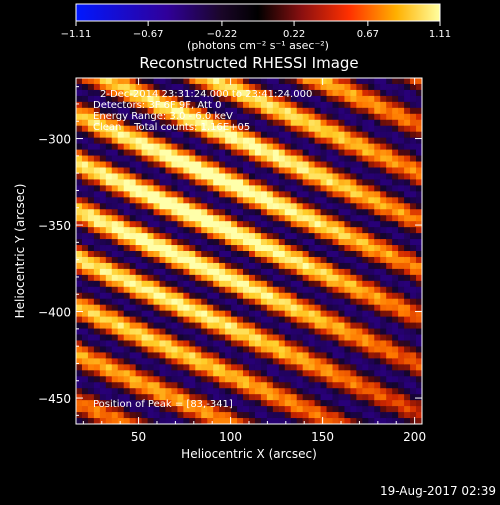 This screenshot has width=500, height=505. I want to click on y-tick-label: −300, so click(54, 140).